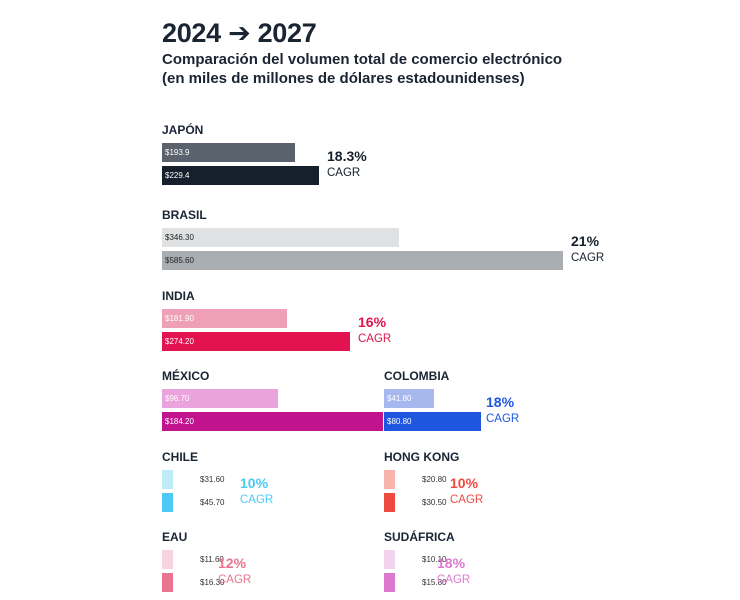  Describe the element at coordinates (434, 559) in the screenshot. I see `bar-value-label: $10.10` at that location.